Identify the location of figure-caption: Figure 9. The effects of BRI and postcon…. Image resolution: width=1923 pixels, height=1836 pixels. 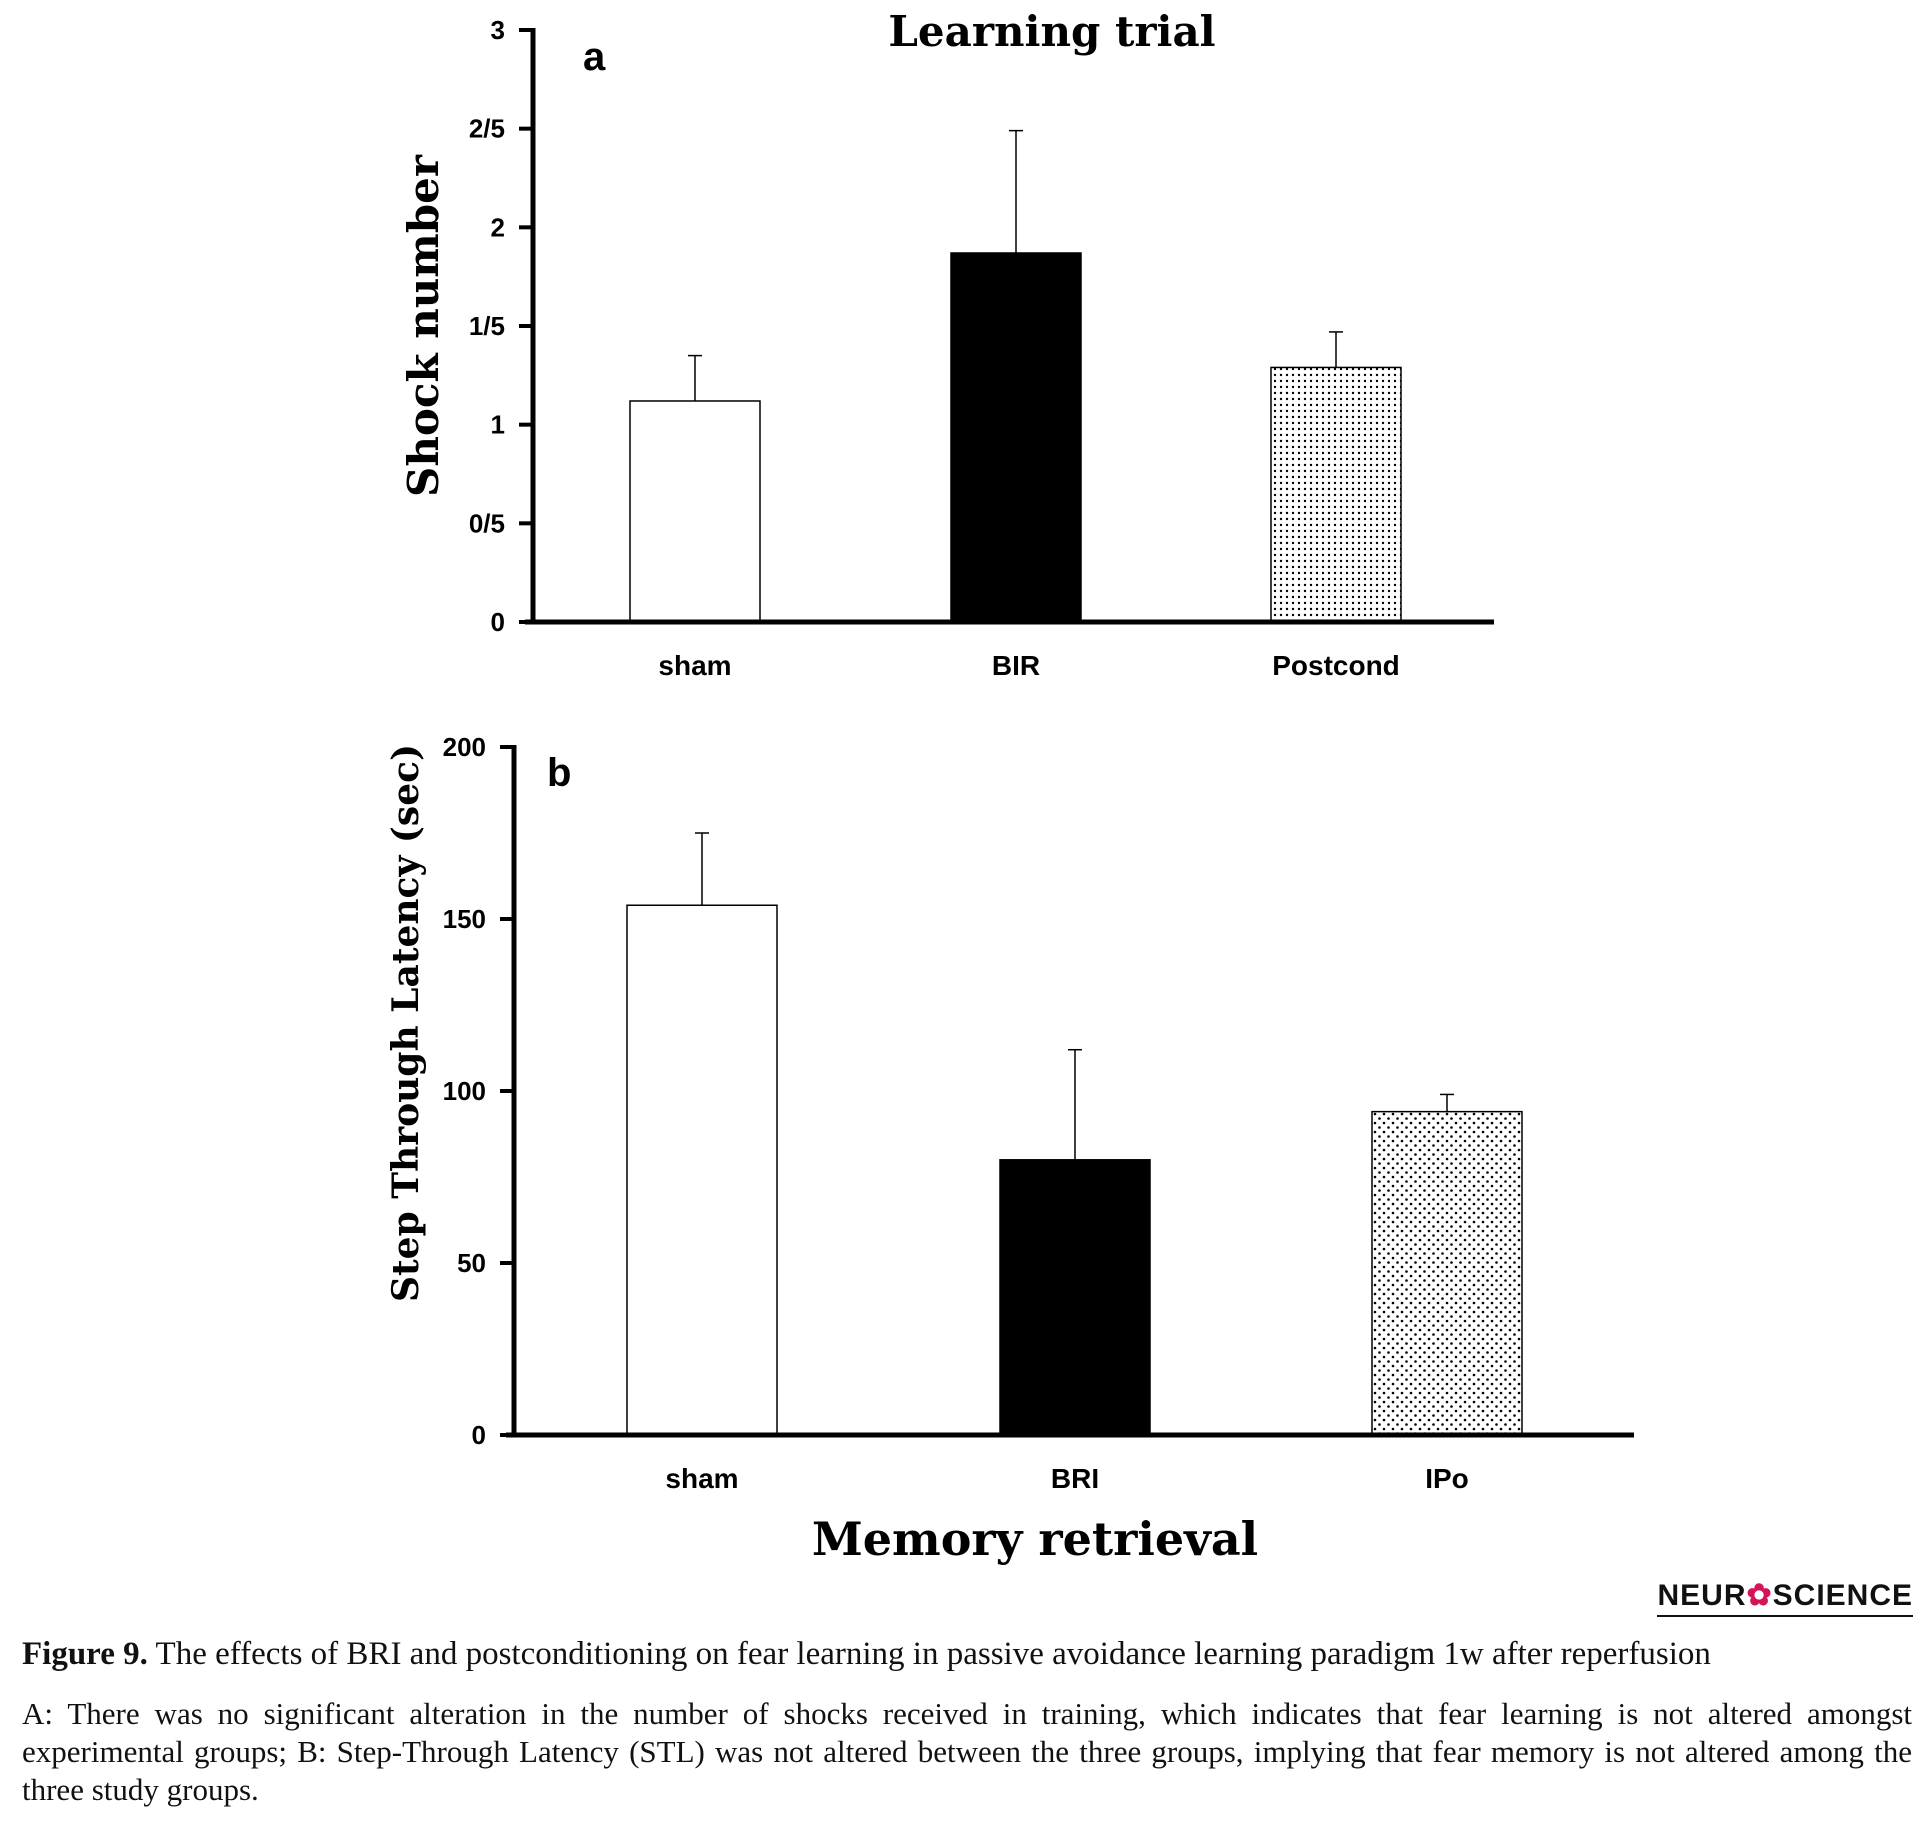
(967, 1722).